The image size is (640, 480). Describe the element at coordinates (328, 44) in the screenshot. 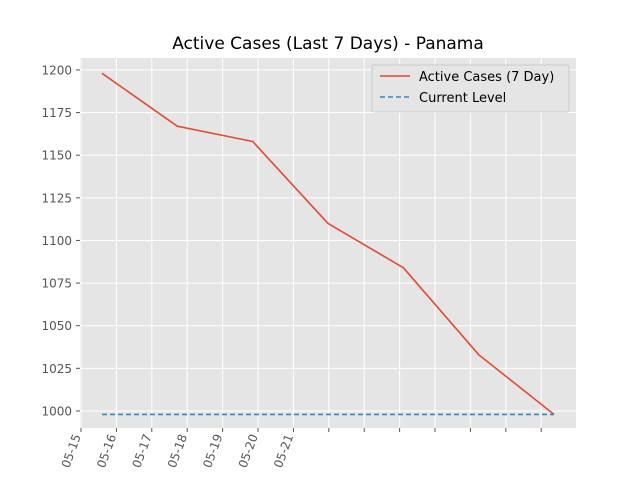

I see `chart-title: Active Cases (Last 7 Days) - Panama` at that location.